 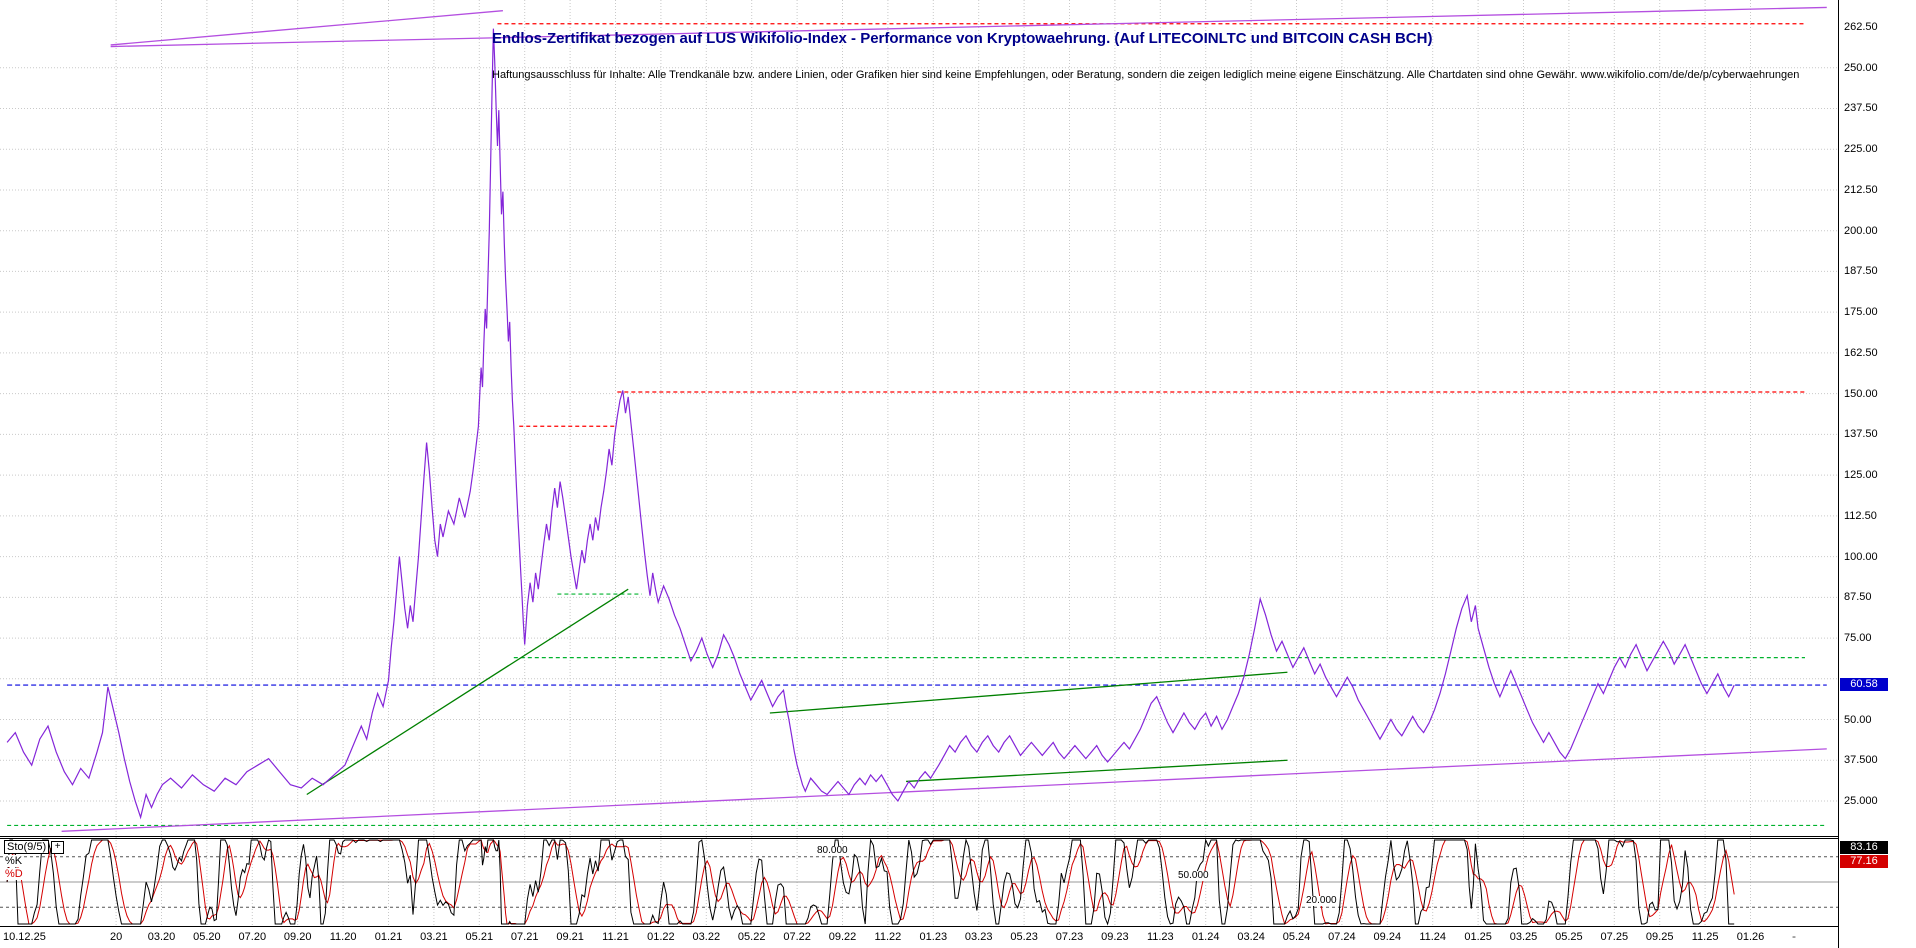 I want to click on stochastic-k-line, so click(x=870, y=882).